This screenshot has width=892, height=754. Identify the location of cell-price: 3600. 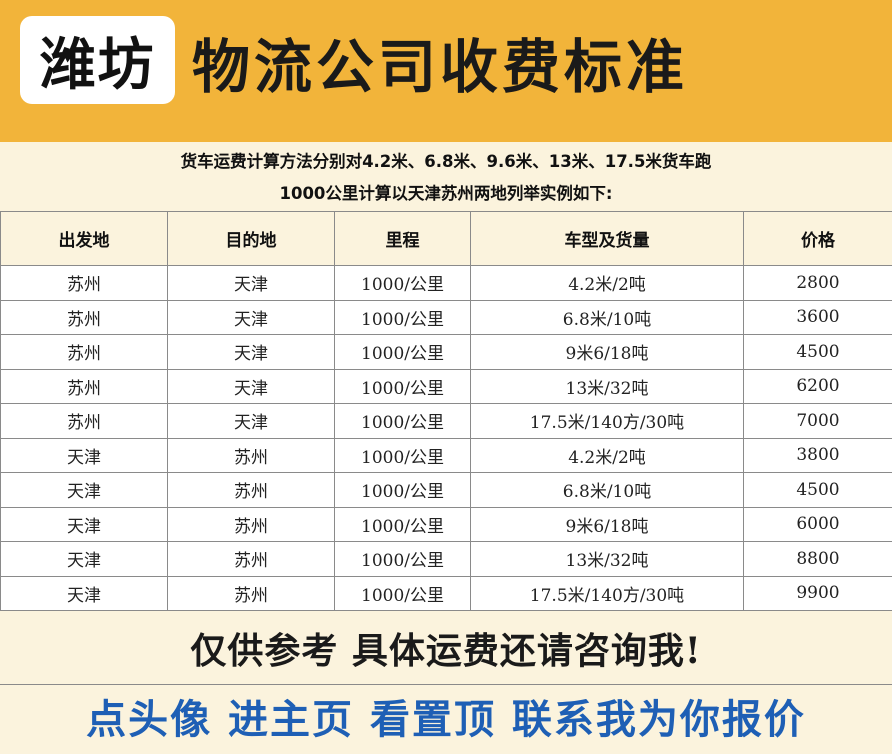
(818, 317).